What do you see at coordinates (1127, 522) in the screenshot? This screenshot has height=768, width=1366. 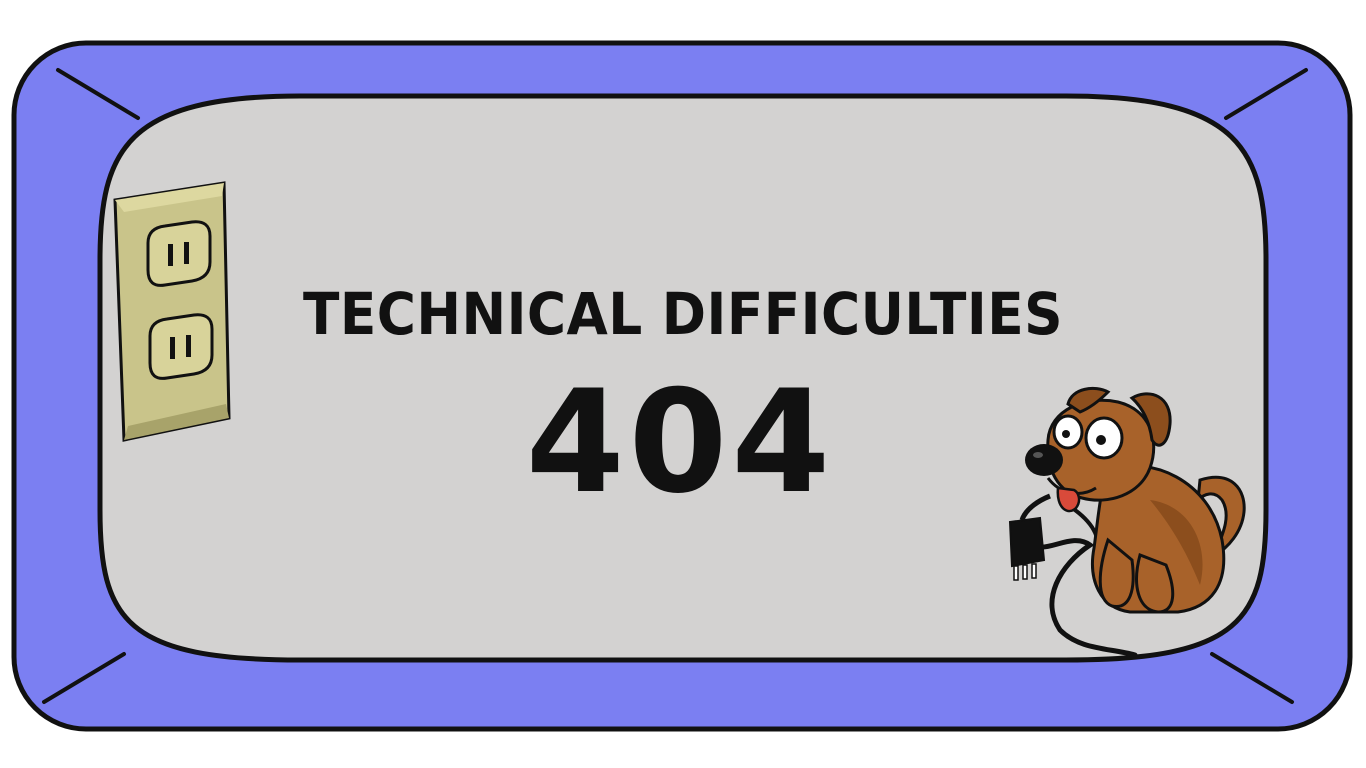 I see `puppy-with-unplugged-cord-icon` at bounding box center [1127, 522].